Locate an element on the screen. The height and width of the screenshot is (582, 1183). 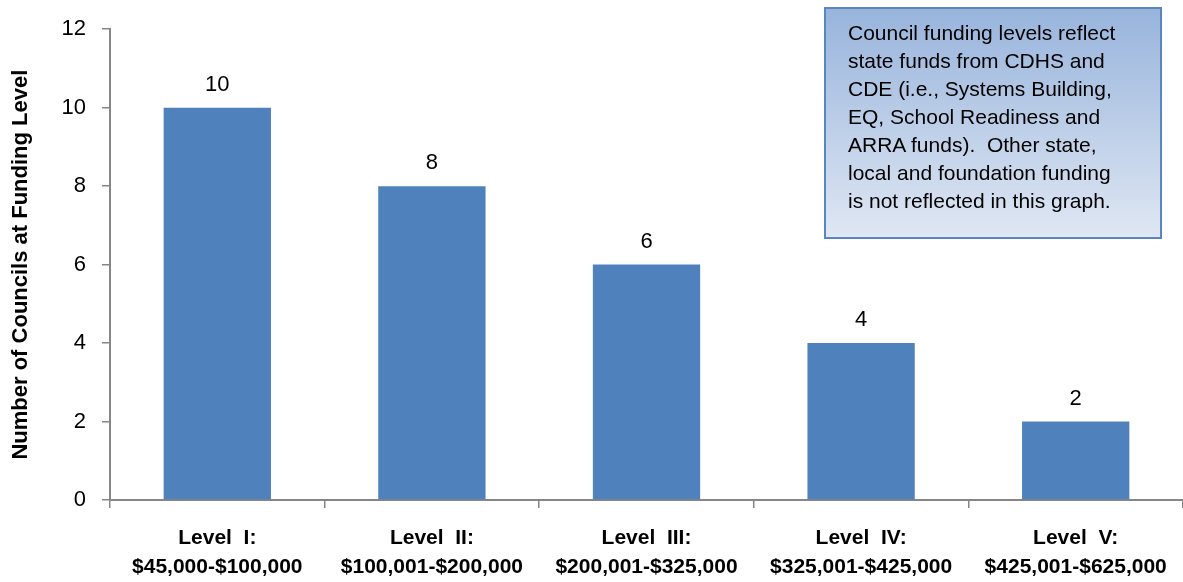
x-tick-label: Level IV: $325,001-$425,000 is located at coordinates (861, 551).